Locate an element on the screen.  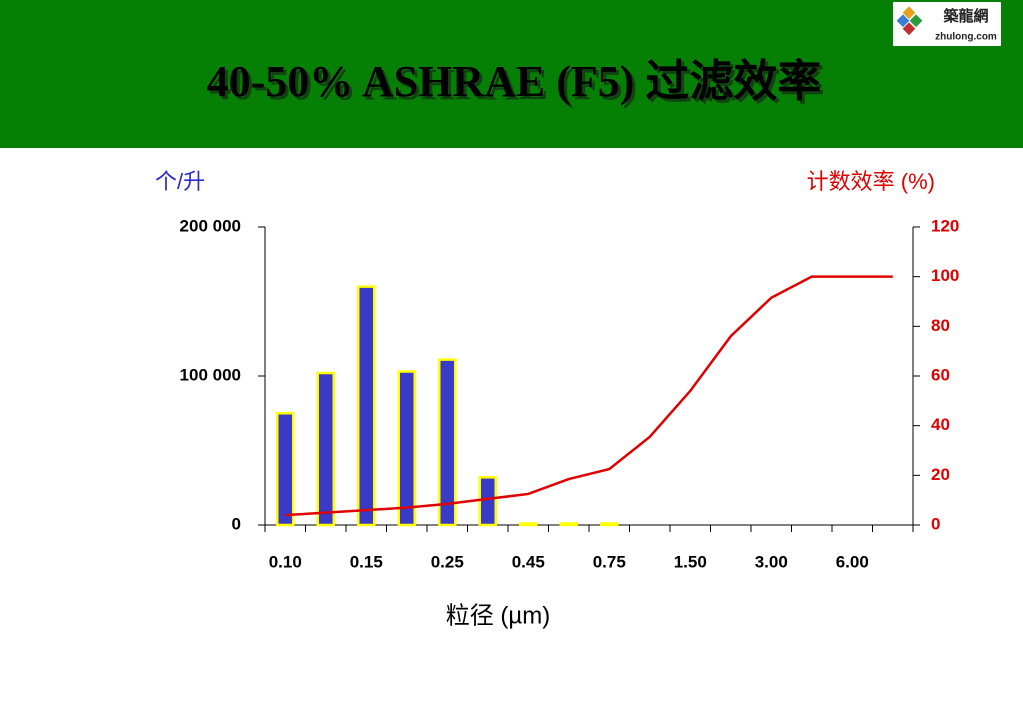
y2-tick-label: 0 is located at coordinates (935, 523).